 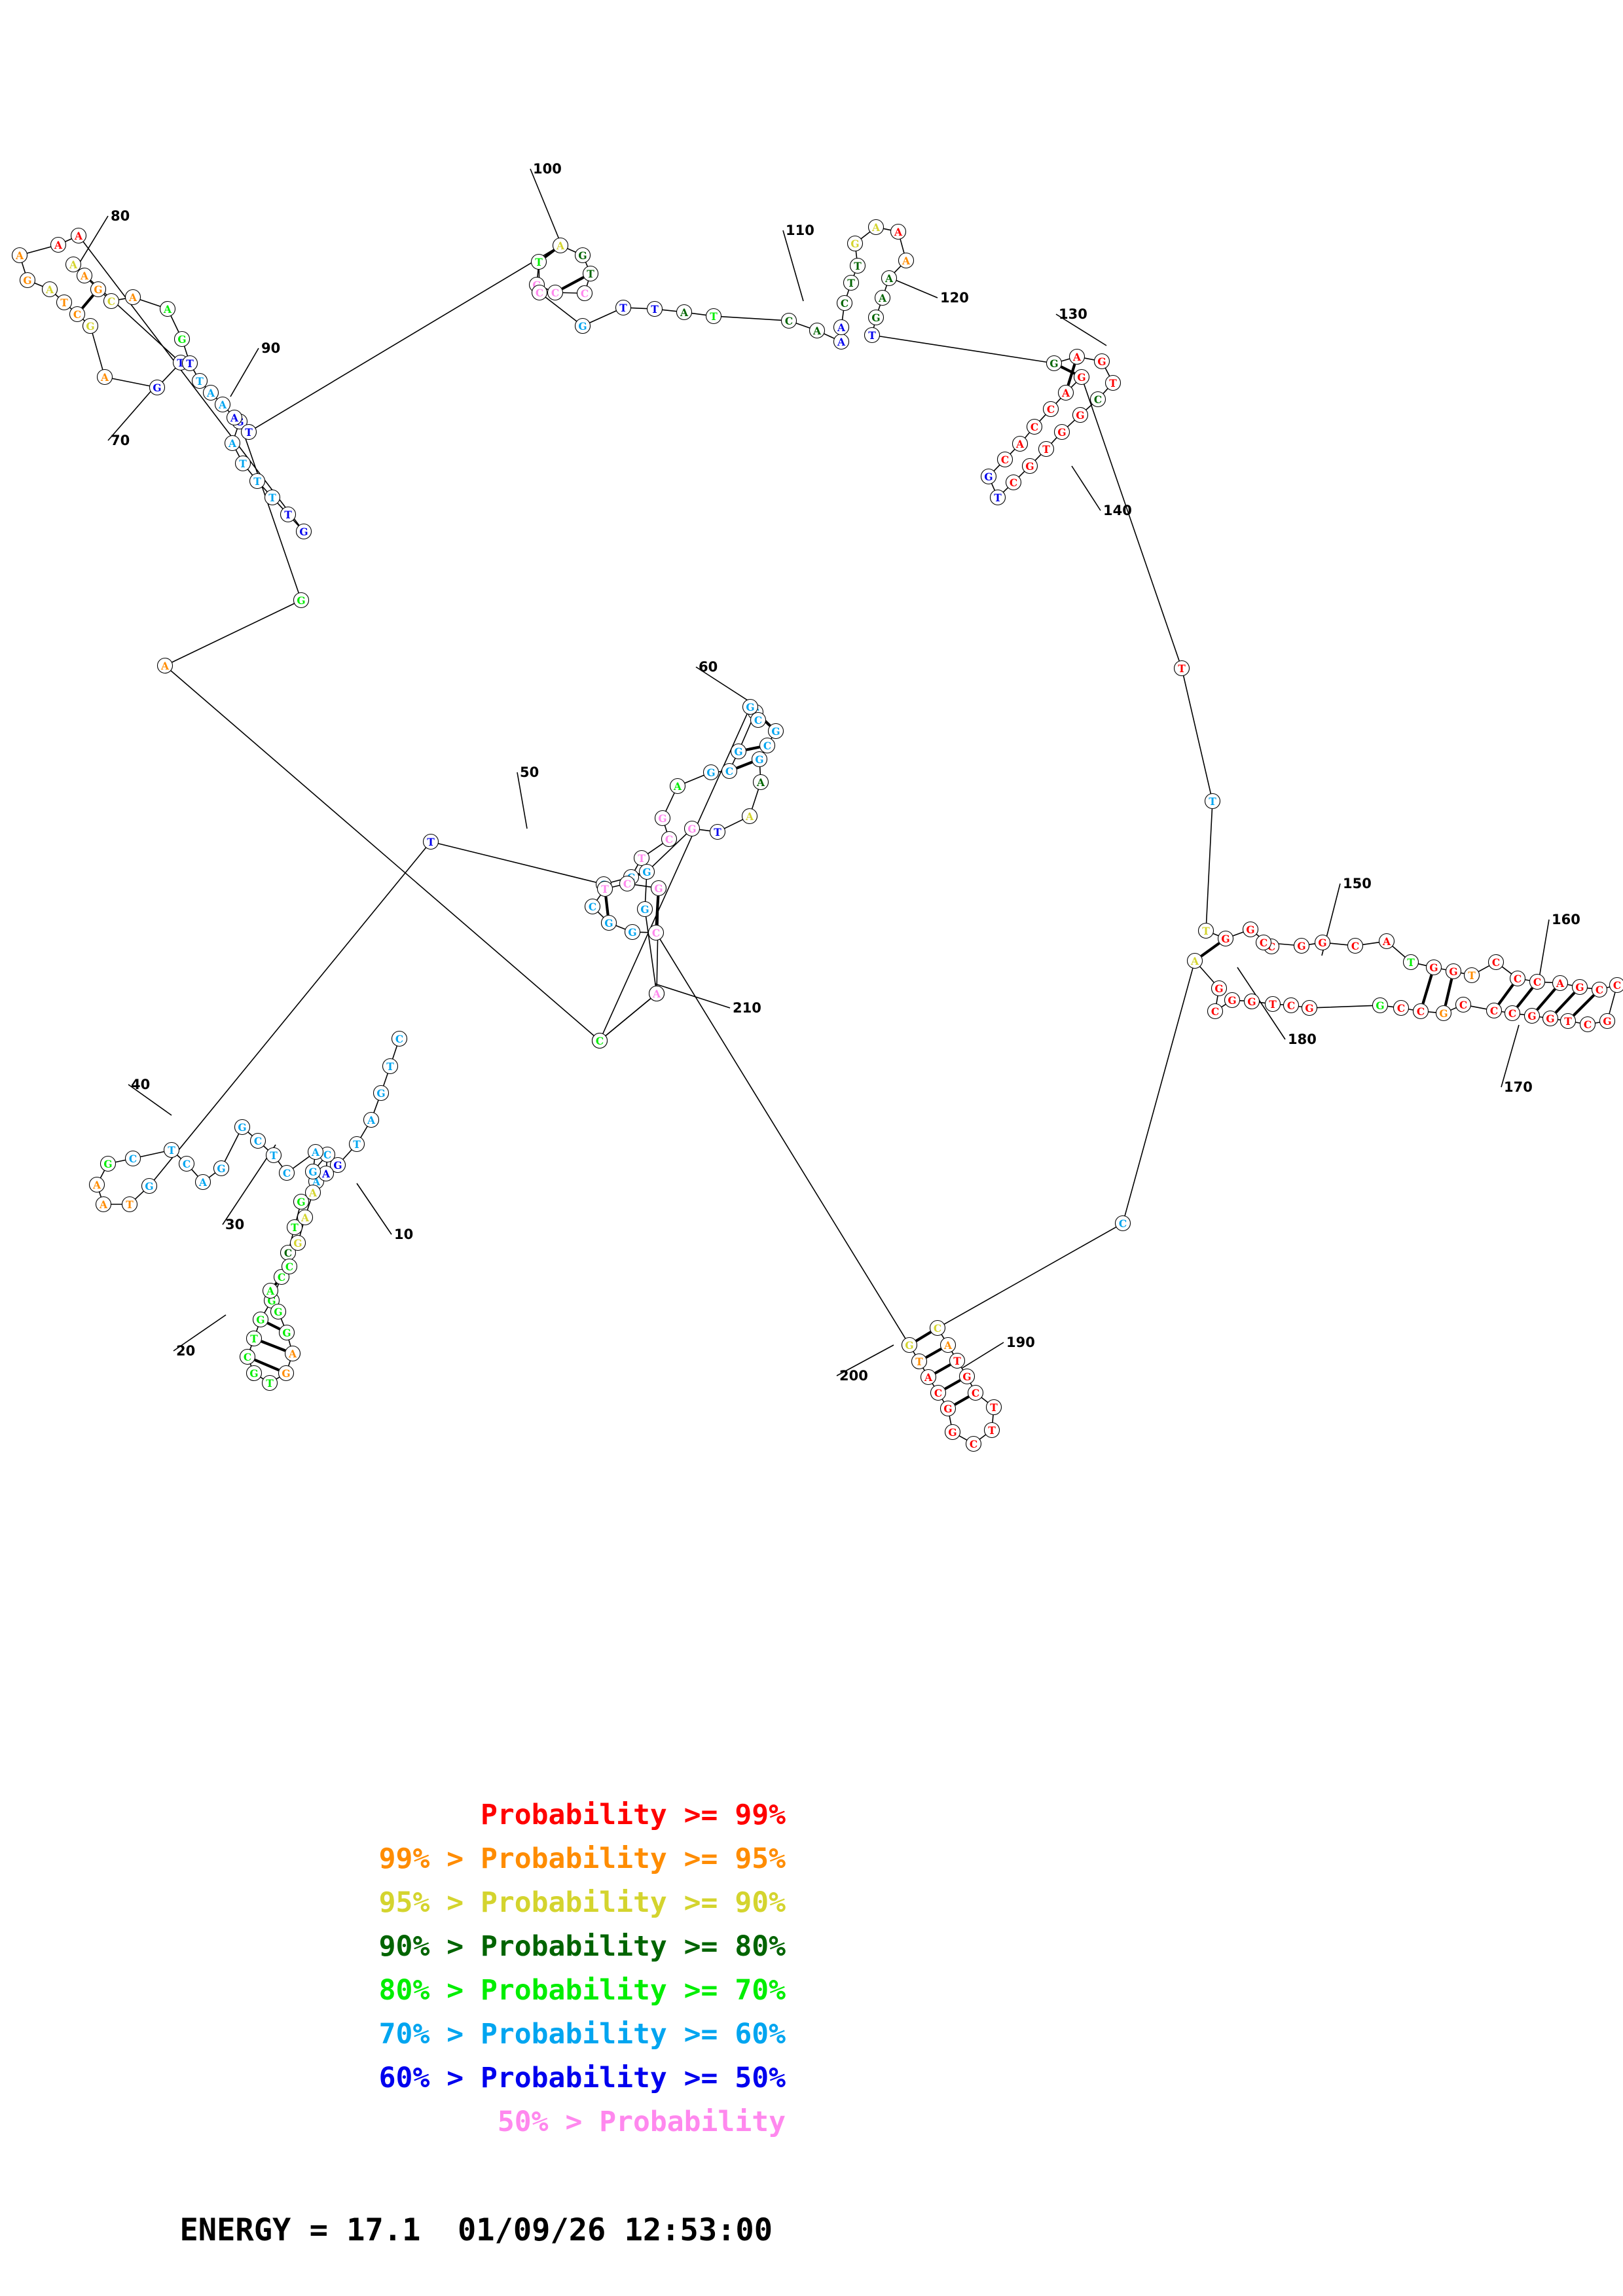 What do you see at coordinates (1560, 983) in the screenshot?
I see `nucleotide-164: A` at bounding box center [1560, 983].